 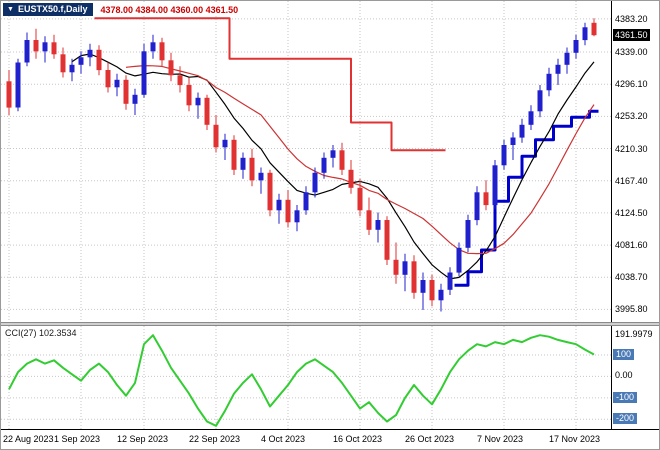 What do you see at coordinates (631, 212) in the screenshot?
I see `price-axis-label: 4124.50` at bounding box center [631, 212].